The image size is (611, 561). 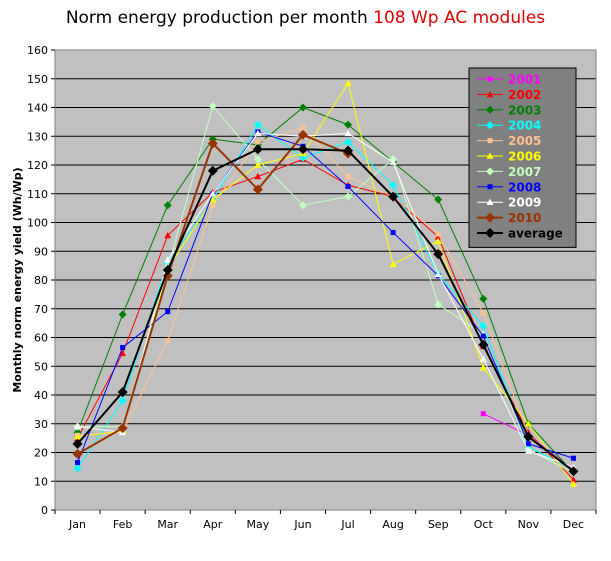 I want to click on legend-label: 2007, so click(x=524, y=172).